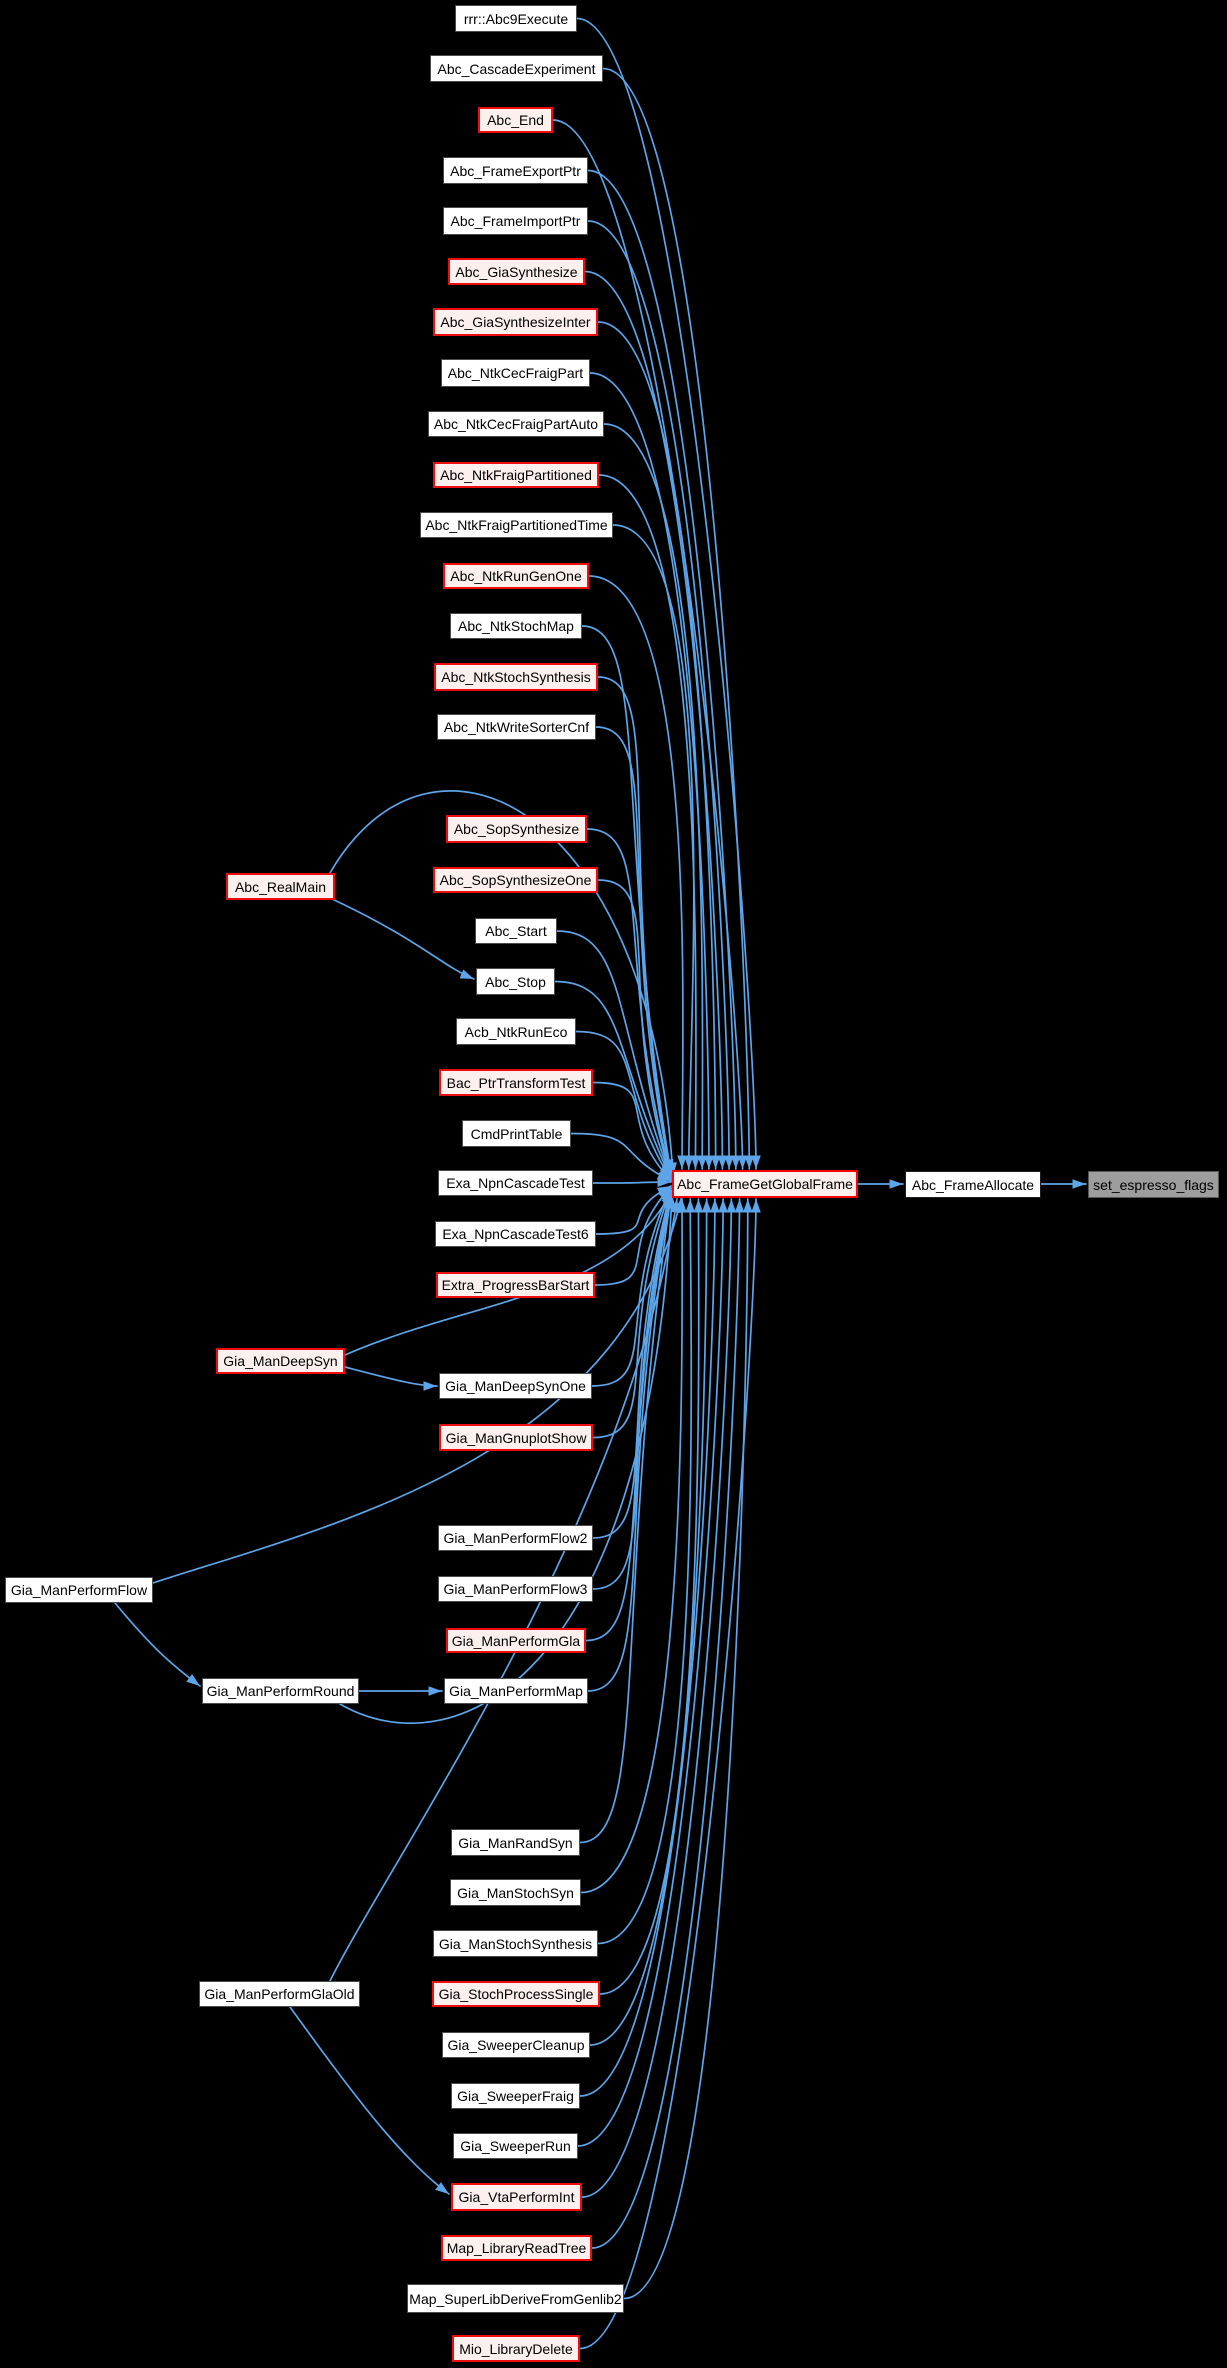 This screenshot has width=1227, height=2368. What do you see at coordinates (515, 2146) in the screenshot?
I see `node-gia-sweeperrun: Gia_SweeperRun` at bounding box center [515, 2146].